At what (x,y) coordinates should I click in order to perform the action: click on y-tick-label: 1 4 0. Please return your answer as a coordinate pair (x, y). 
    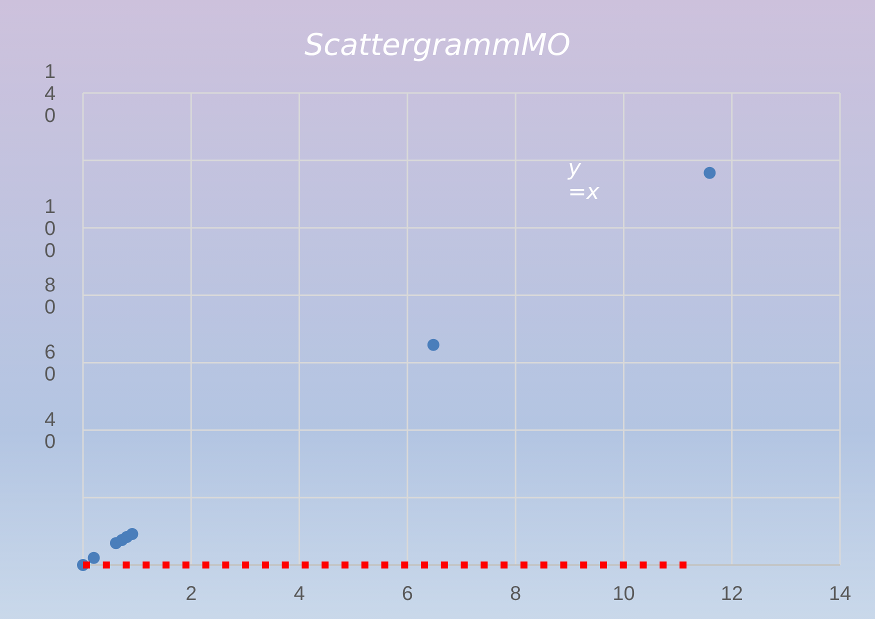
    Looking at the image, I should click on (50, 94).